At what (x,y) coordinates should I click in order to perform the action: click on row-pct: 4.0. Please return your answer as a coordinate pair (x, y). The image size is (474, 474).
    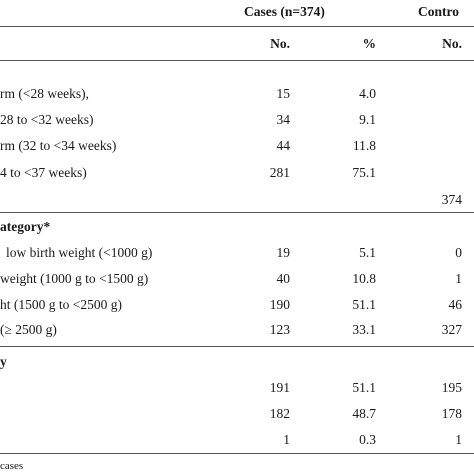
    Looking at the image, I should click on (367, 93).